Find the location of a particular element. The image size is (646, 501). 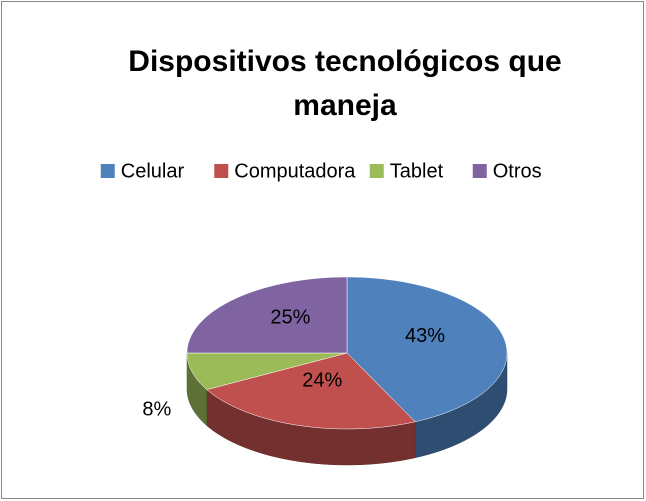

legend-label: Otros is located at coordinates (517, 171).